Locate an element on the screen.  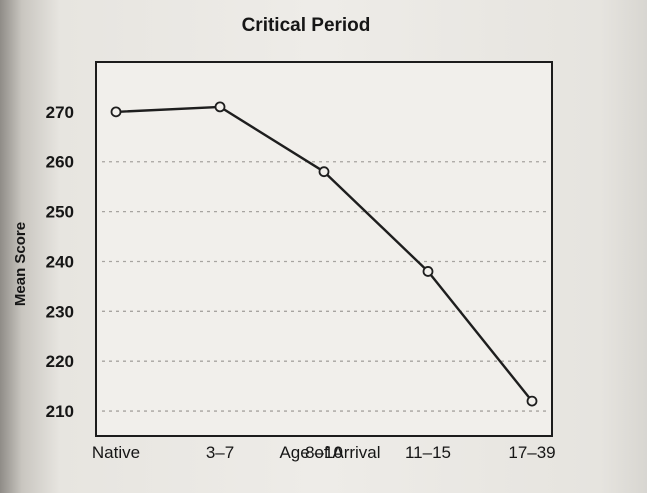
y-tick-label: 240 is located at coordinates (60, 261).